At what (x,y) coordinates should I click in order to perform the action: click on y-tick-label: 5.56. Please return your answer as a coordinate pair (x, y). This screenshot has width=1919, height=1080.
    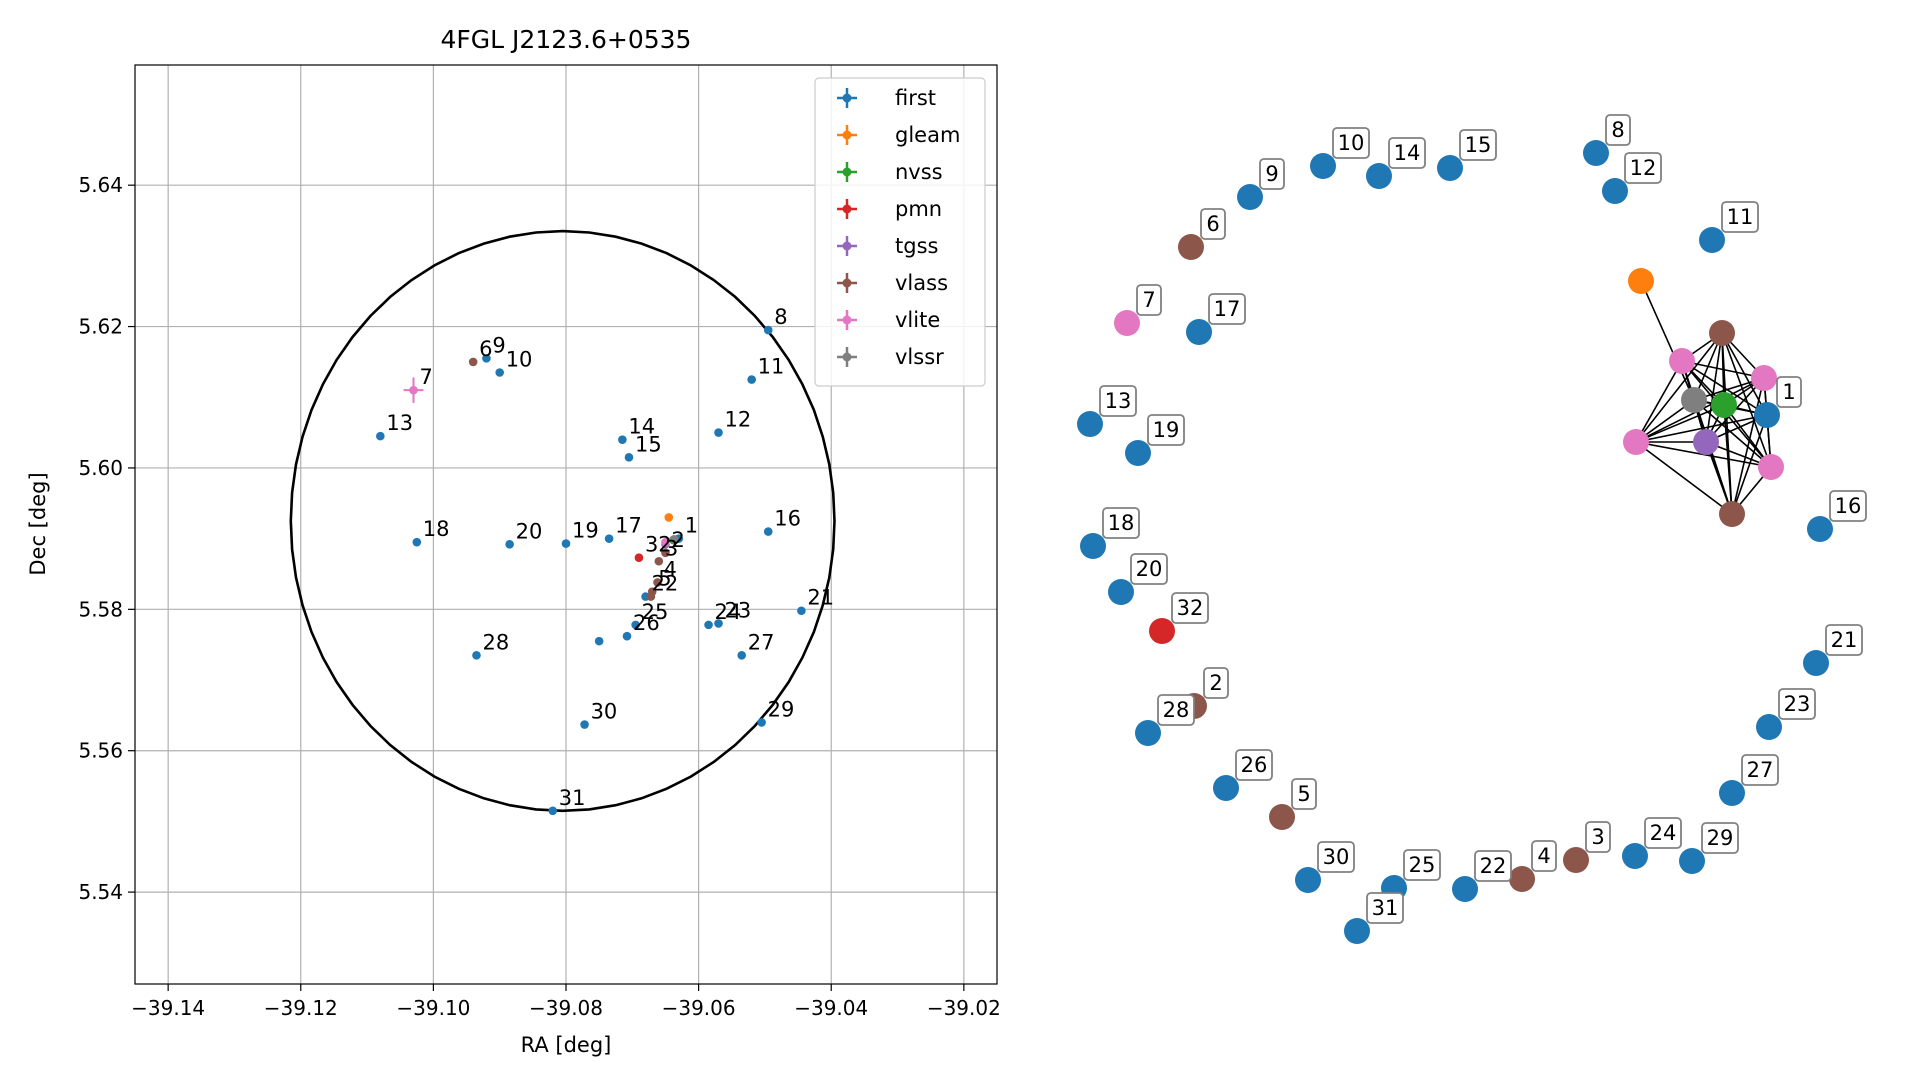
    Looking at the image, I should click on (100, 751).